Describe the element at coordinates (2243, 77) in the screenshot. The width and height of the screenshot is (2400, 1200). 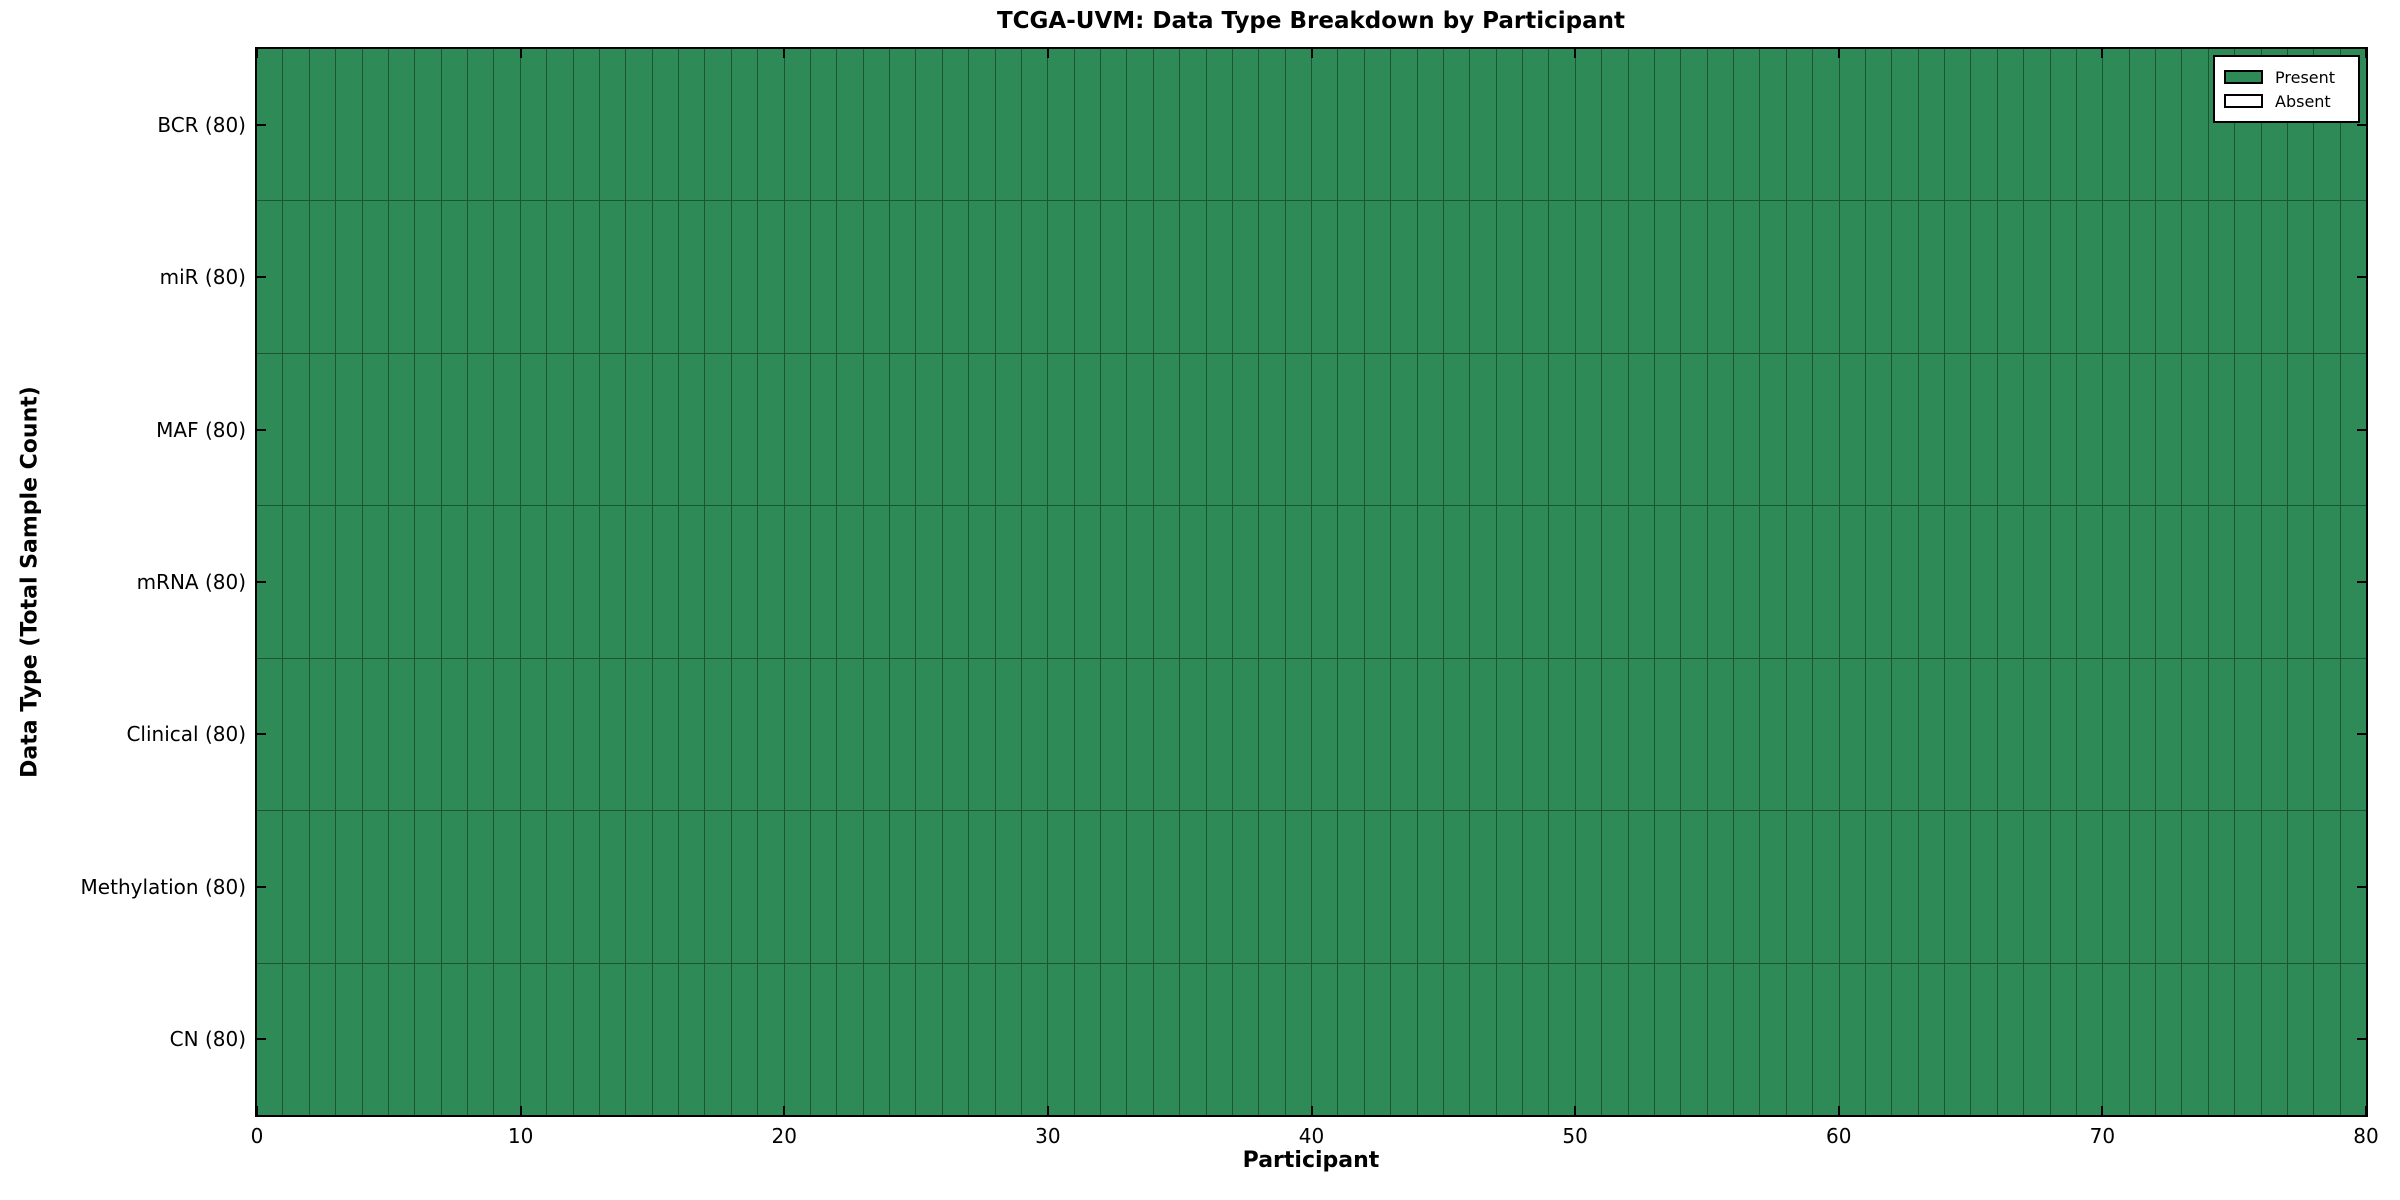
I see `legend-swatch-present-icon` at that location.